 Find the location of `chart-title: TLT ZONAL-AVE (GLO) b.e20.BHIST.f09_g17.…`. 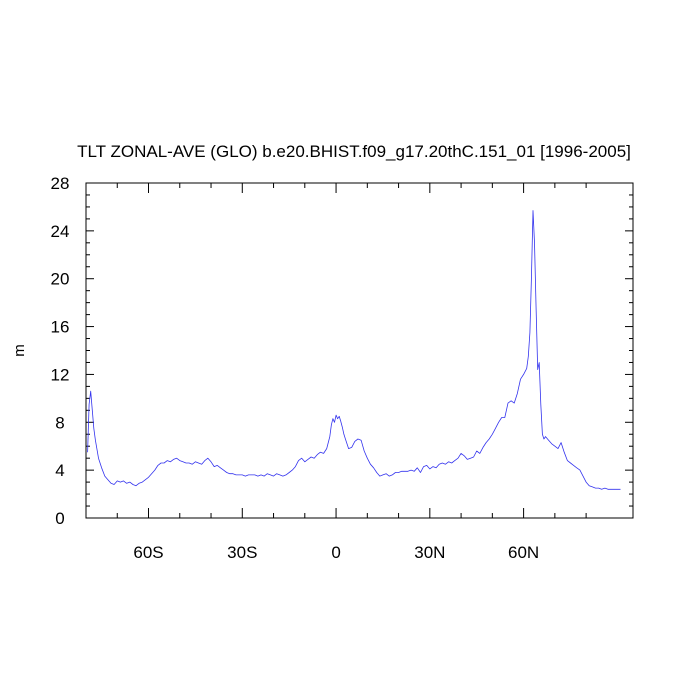

chart-title: TLT ZONAL-AVE (GLO) b.e20.BHIST.f09_g17.… is located at coordinates (354, 151).